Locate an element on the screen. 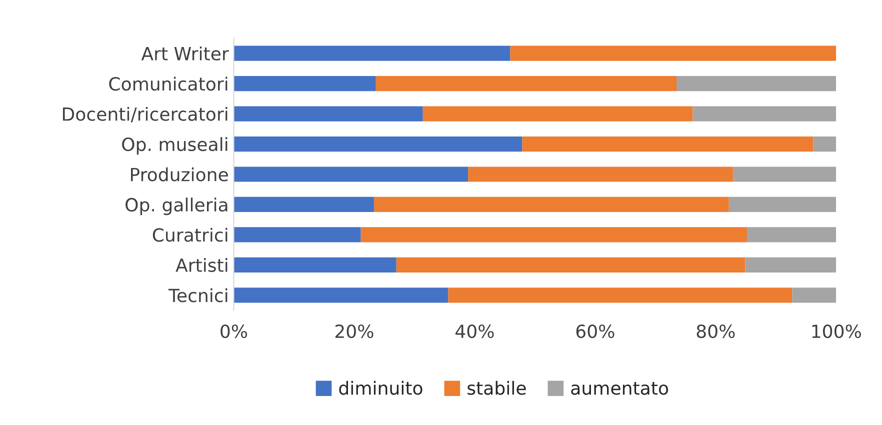 This screenshot has height=425, width=882. x-tick-label: 80% is located at coordinates (715, 331).